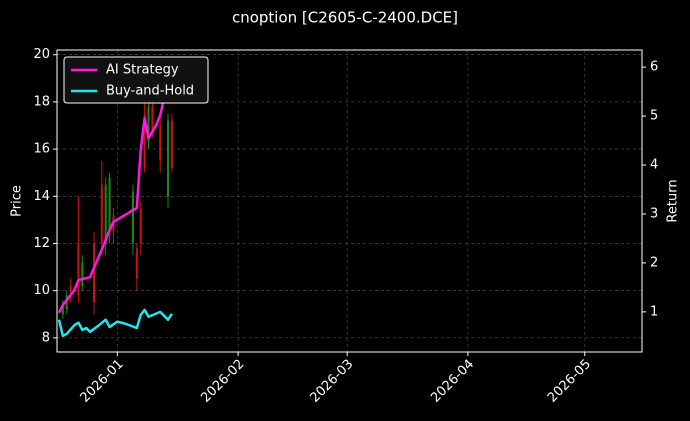 The width and height of the screenshot is (690, 421). Describe the element at coordinates (41, 149) in the screenshot. I see `y-tick-label: 16` at that location.